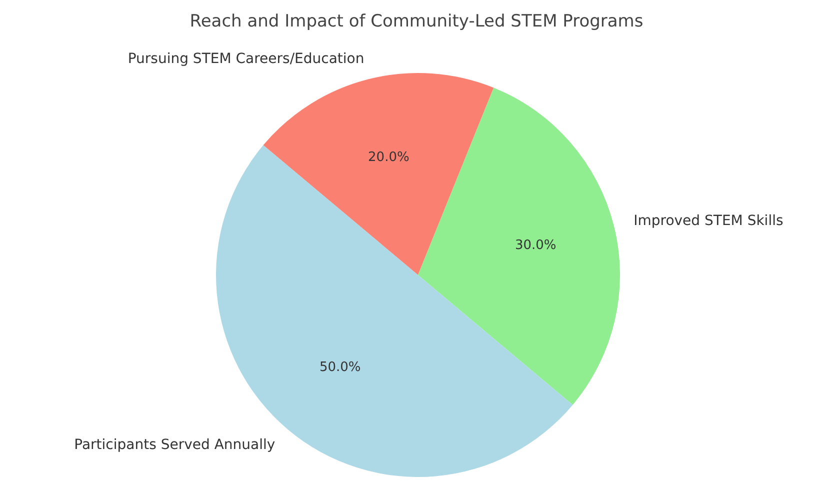 The image size is (833, 490). I want to click on slice-label: Pursuing STEM Careers/Education, so click(246, 59).